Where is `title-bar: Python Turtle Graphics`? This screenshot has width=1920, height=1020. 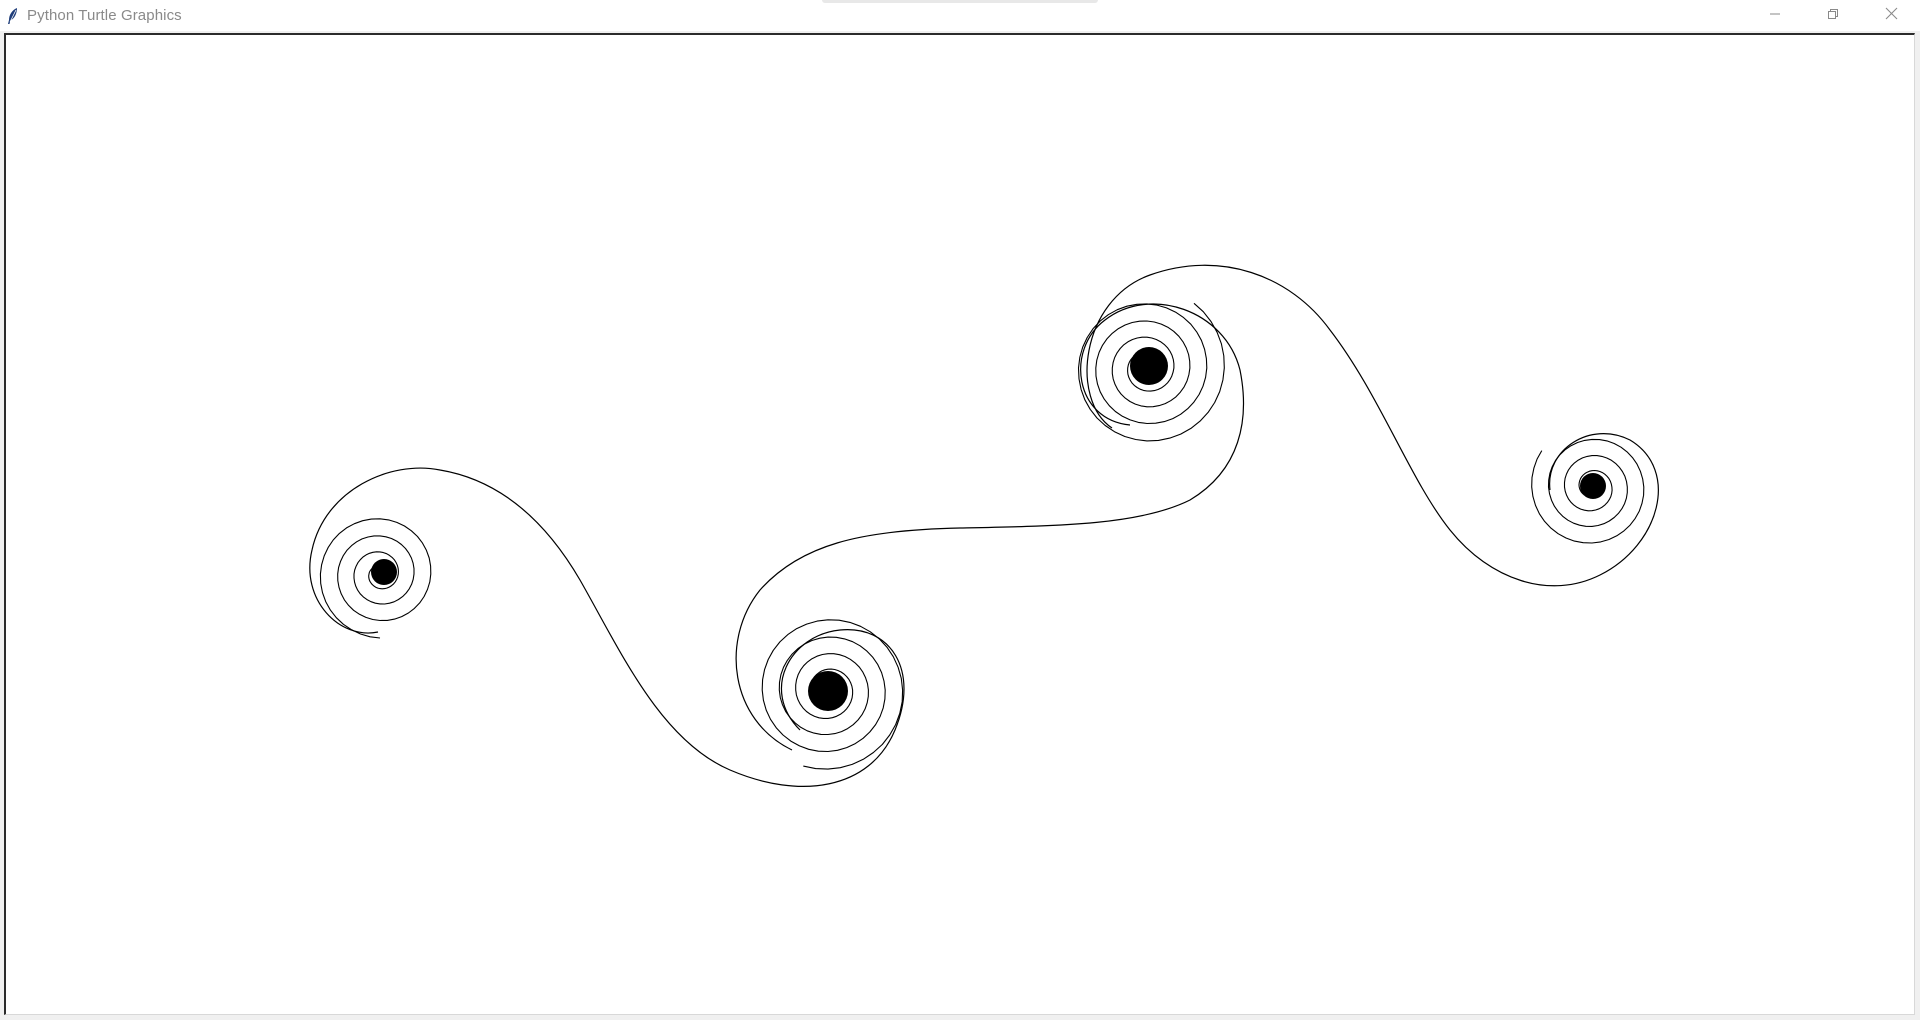
title-bar: Python Turtle Graphics is located at coordinates (960, 15).